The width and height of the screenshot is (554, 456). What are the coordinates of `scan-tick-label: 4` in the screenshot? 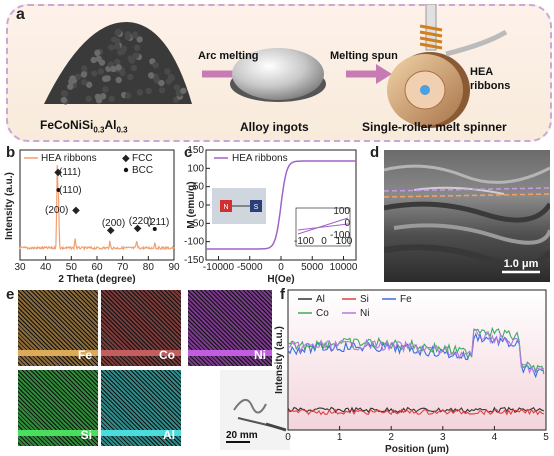 It's located at (495, 437).